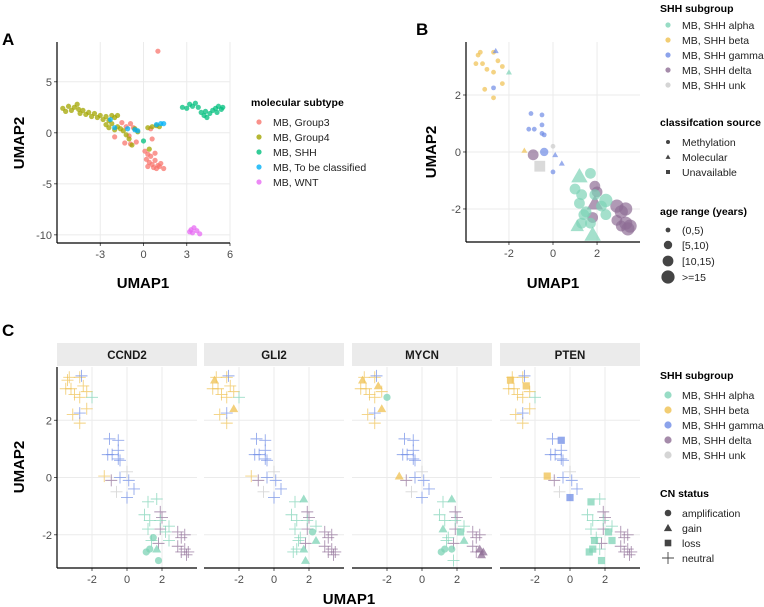 This screenshot has height=607, width=764. I want to click on legend-key-source-triangle, so click(668, 156).